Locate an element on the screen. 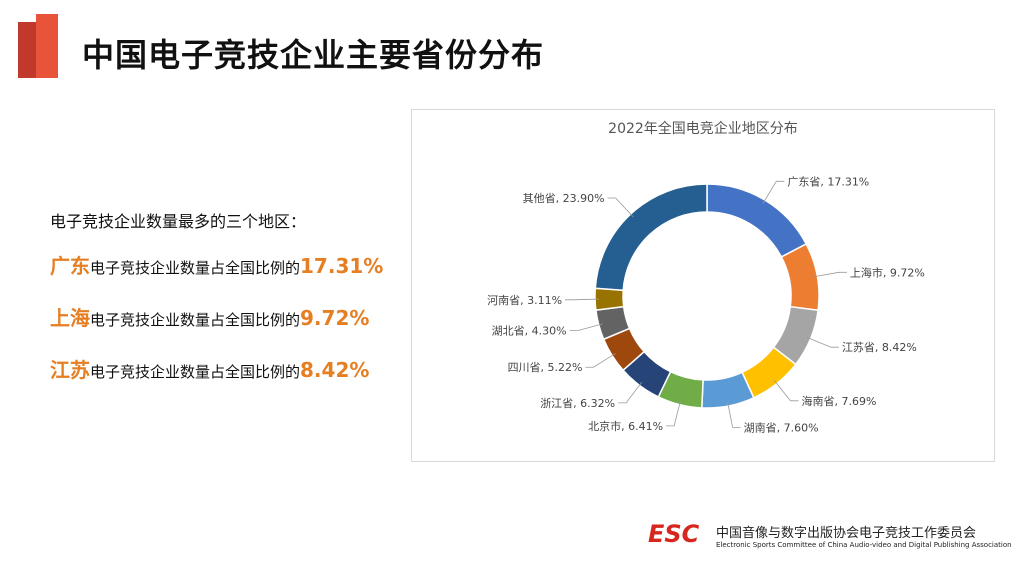  stat-line-1: 广东电子竞技企业数量占全国比例的17.31% is located at coordinates (230, 267).